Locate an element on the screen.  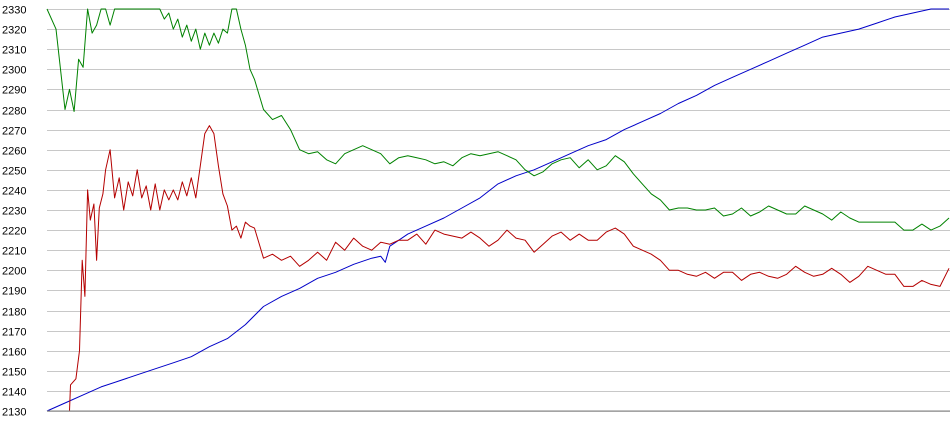
y-tick-label-16: 2290 is located at coordinates (14, 91).